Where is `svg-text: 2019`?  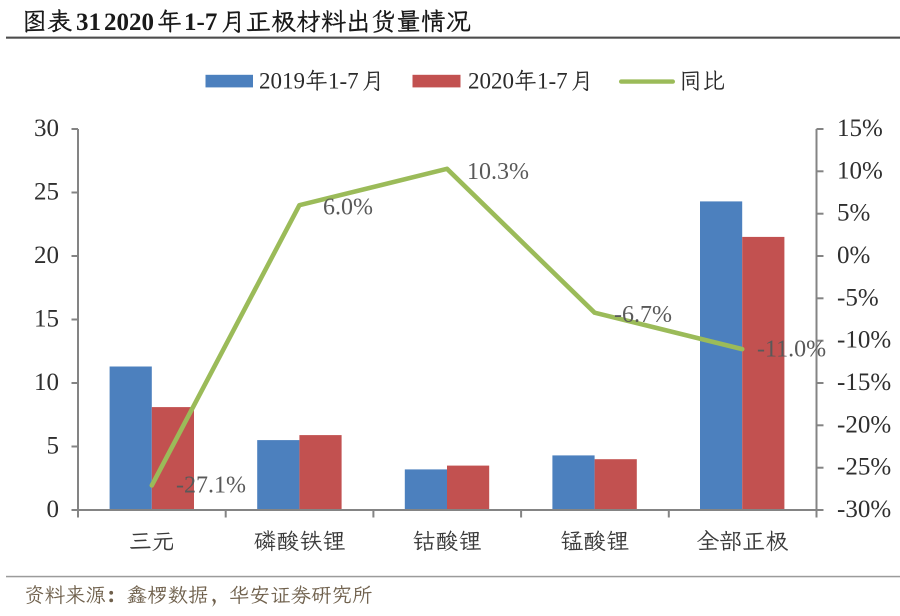
svg-text: 2019 is located at coordinates (282, 81).